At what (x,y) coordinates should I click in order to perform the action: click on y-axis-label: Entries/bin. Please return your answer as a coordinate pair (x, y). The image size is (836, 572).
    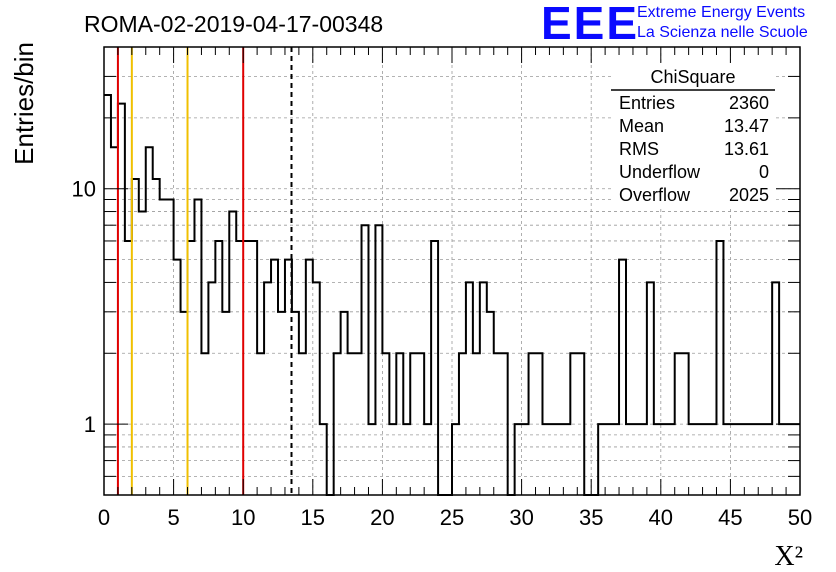
    Looking at the image, I should click on (24, 103).